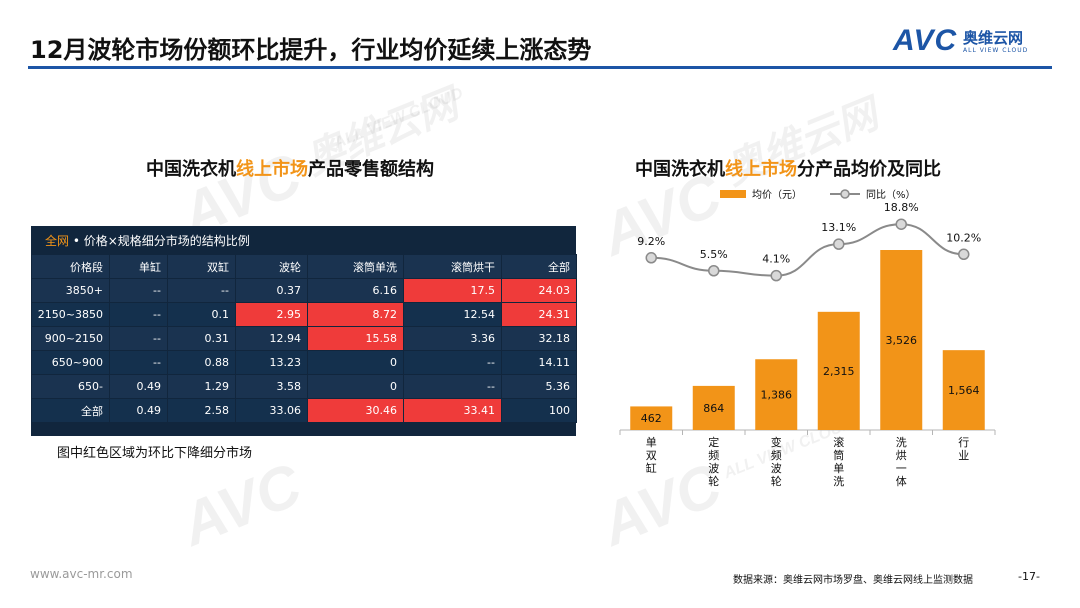  I want to click on row-label-cell: 900~2150, so click(70, 338).